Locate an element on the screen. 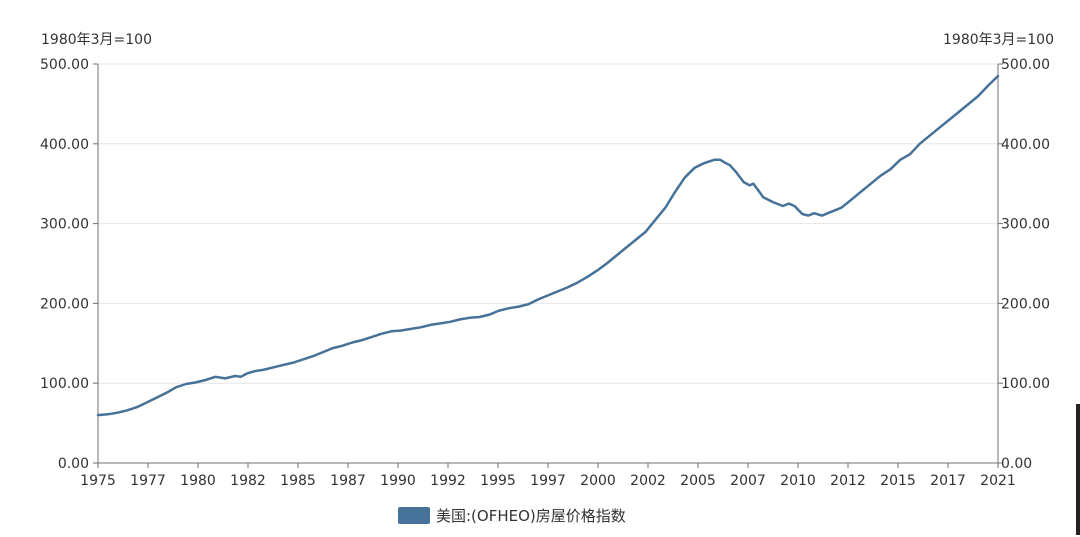 Image resolution: width=1080 pixels, height=537 pixels. left-y-tick-labels: 0.00 100.00 200.00 300.00 400.00 500.00 is located at coordinates (64, 264).